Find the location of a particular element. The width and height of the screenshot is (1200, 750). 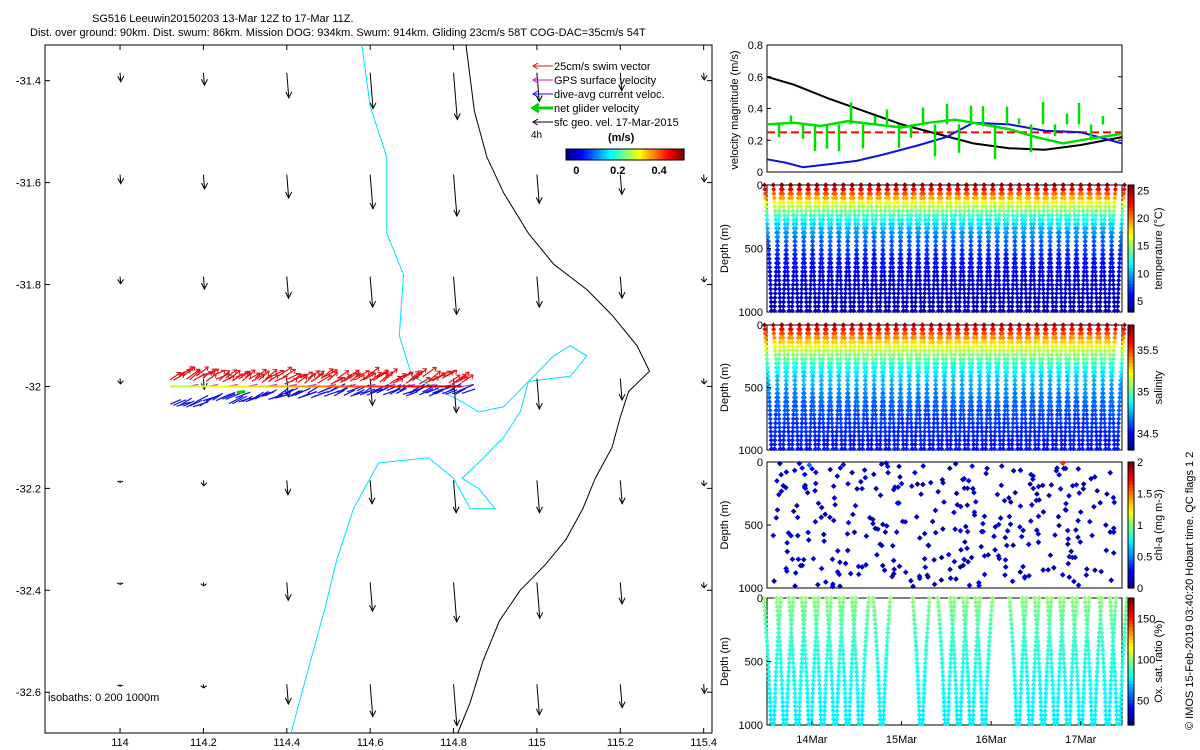

velocity-ytick-label: 0.4 is located at coordinates (755, 110).